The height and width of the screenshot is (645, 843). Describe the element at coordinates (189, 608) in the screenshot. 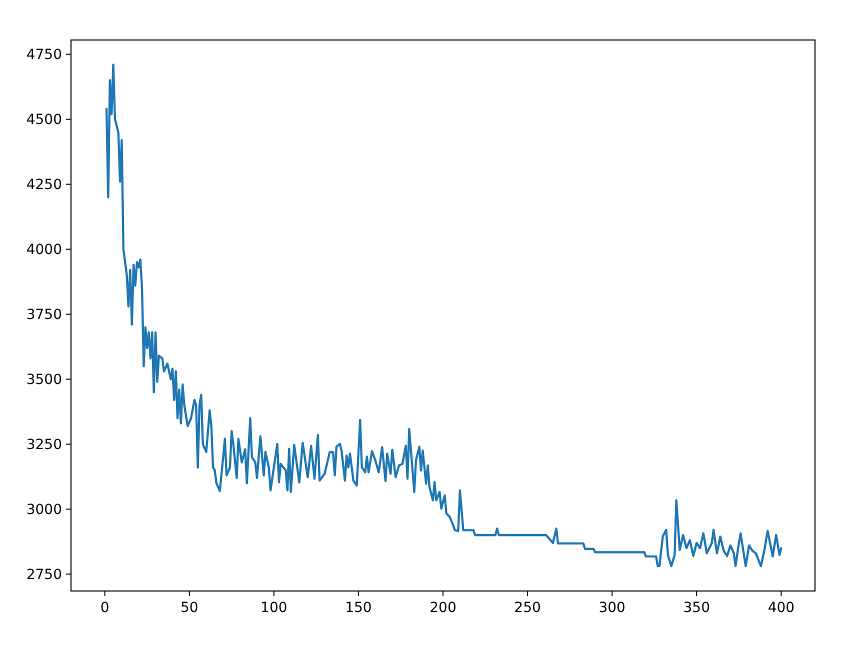

I see `x-tick-label: 50` at that location.